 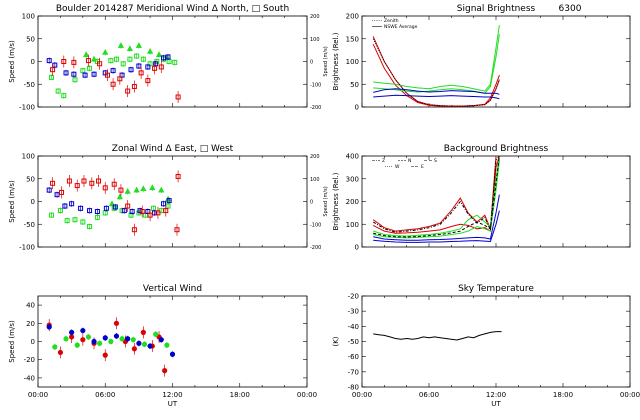 I want to click on y-tick-label: 40, so click(x=30, y=306).